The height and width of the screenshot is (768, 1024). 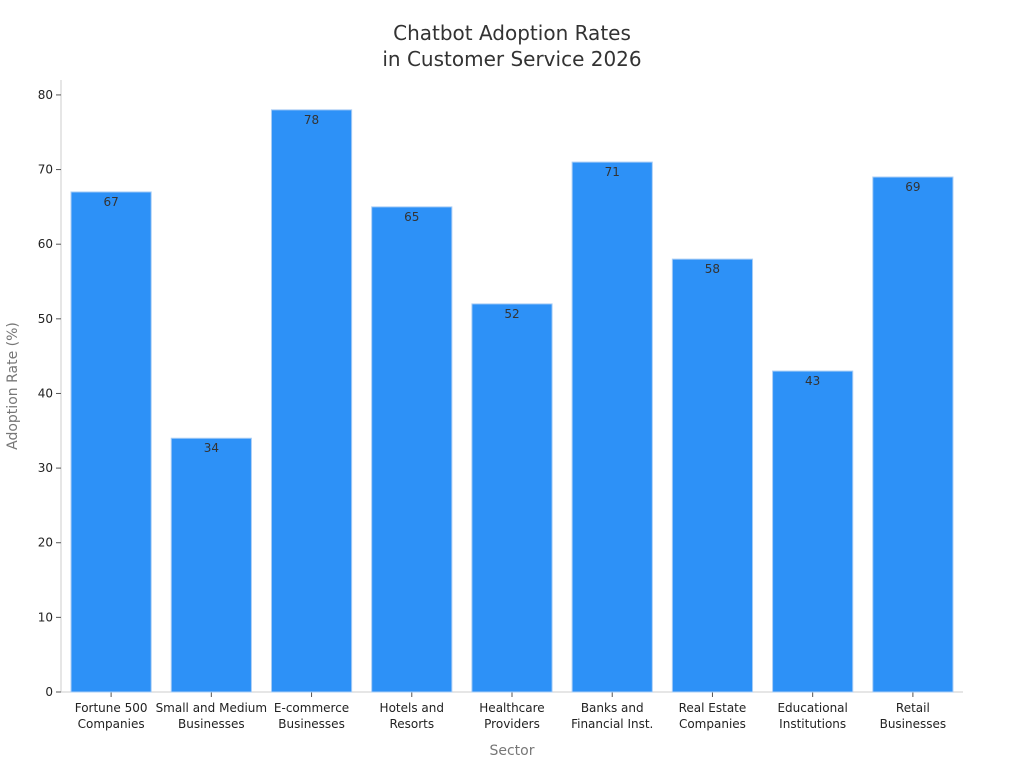 I want to click on y-tick-label: 60, so click(x=45, y=244).